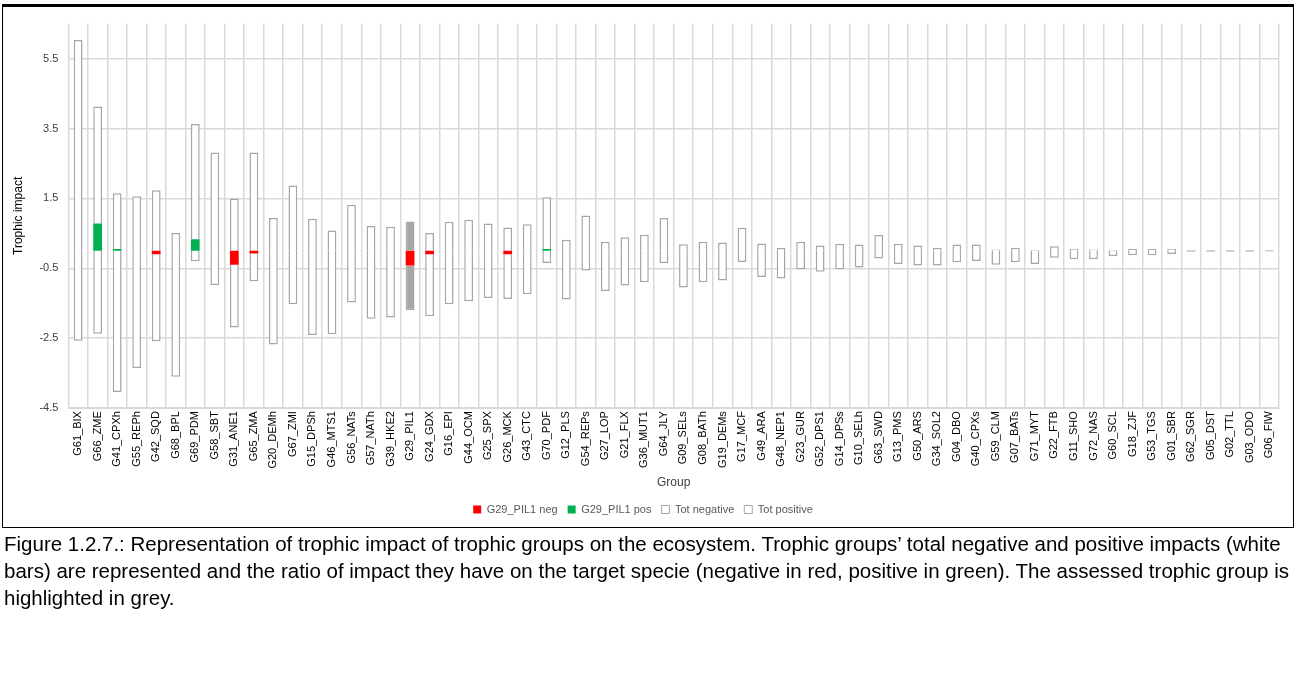 This screenshot has width=1296, height=698. Describe the element at coordinates (194, 437) in the screenshot. I see `x-tick-label: G69_PDM` at that location.